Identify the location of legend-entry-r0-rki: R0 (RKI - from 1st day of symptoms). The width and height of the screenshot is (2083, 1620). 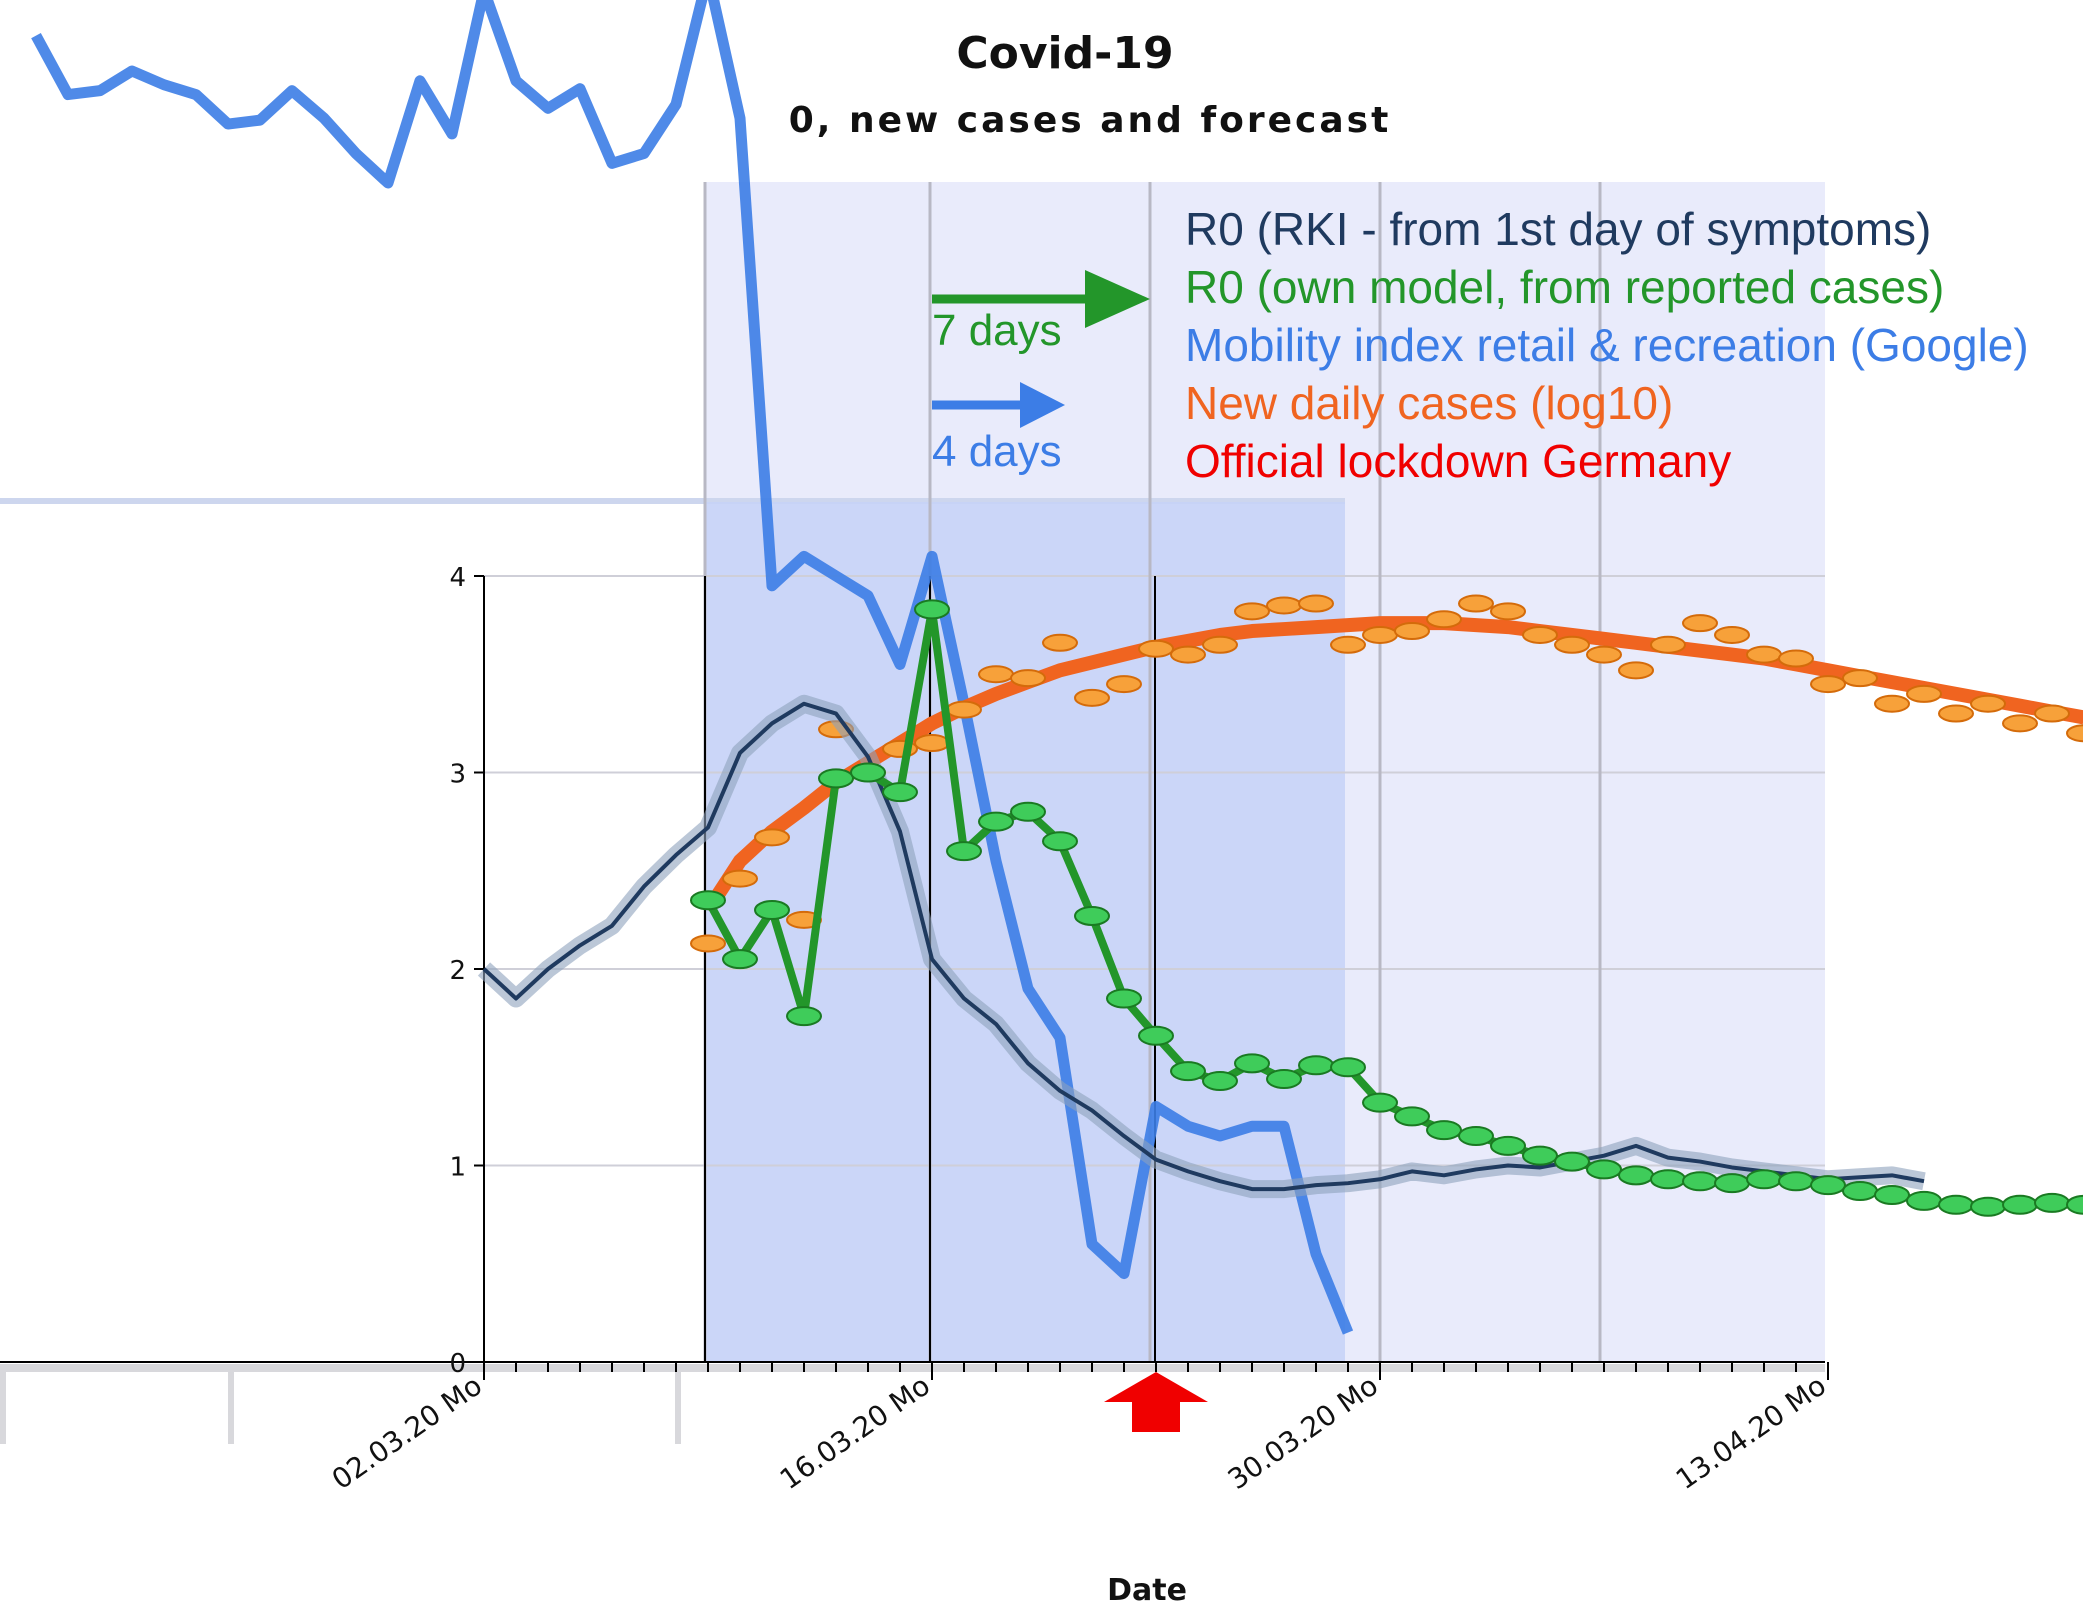
(1558, 229).